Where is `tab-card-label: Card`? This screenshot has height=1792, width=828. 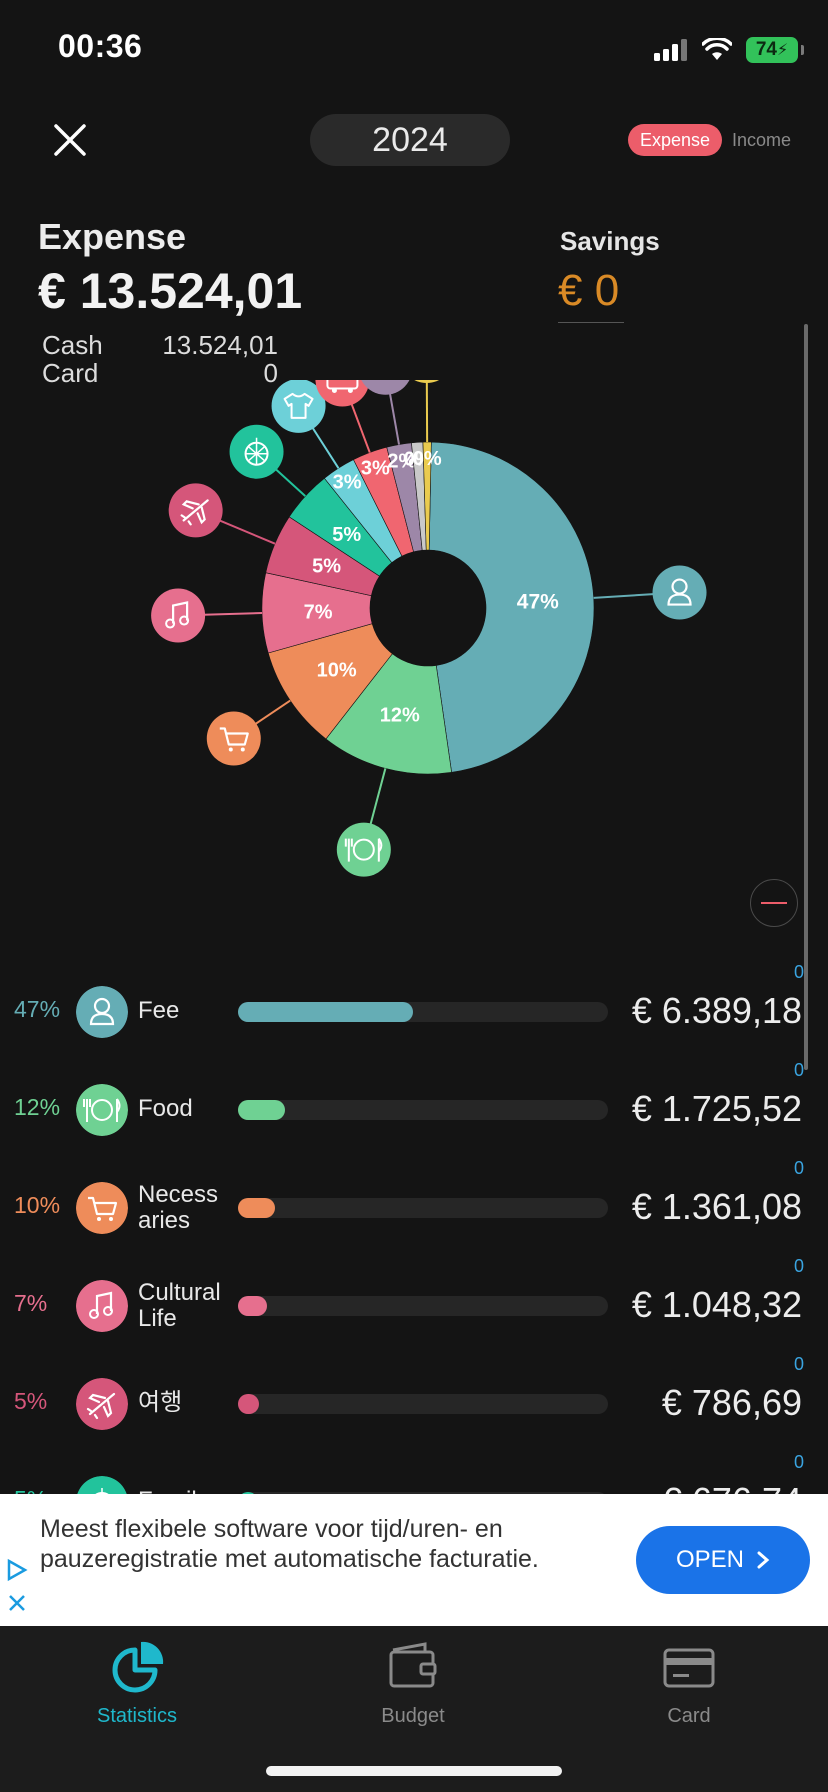
tab-card-label: Card is located at coordinates (689, 1716).